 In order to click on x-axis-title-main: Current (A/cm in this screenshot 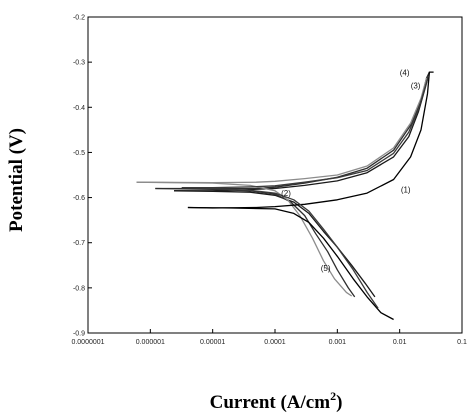, I will do `click(270, 402)`.